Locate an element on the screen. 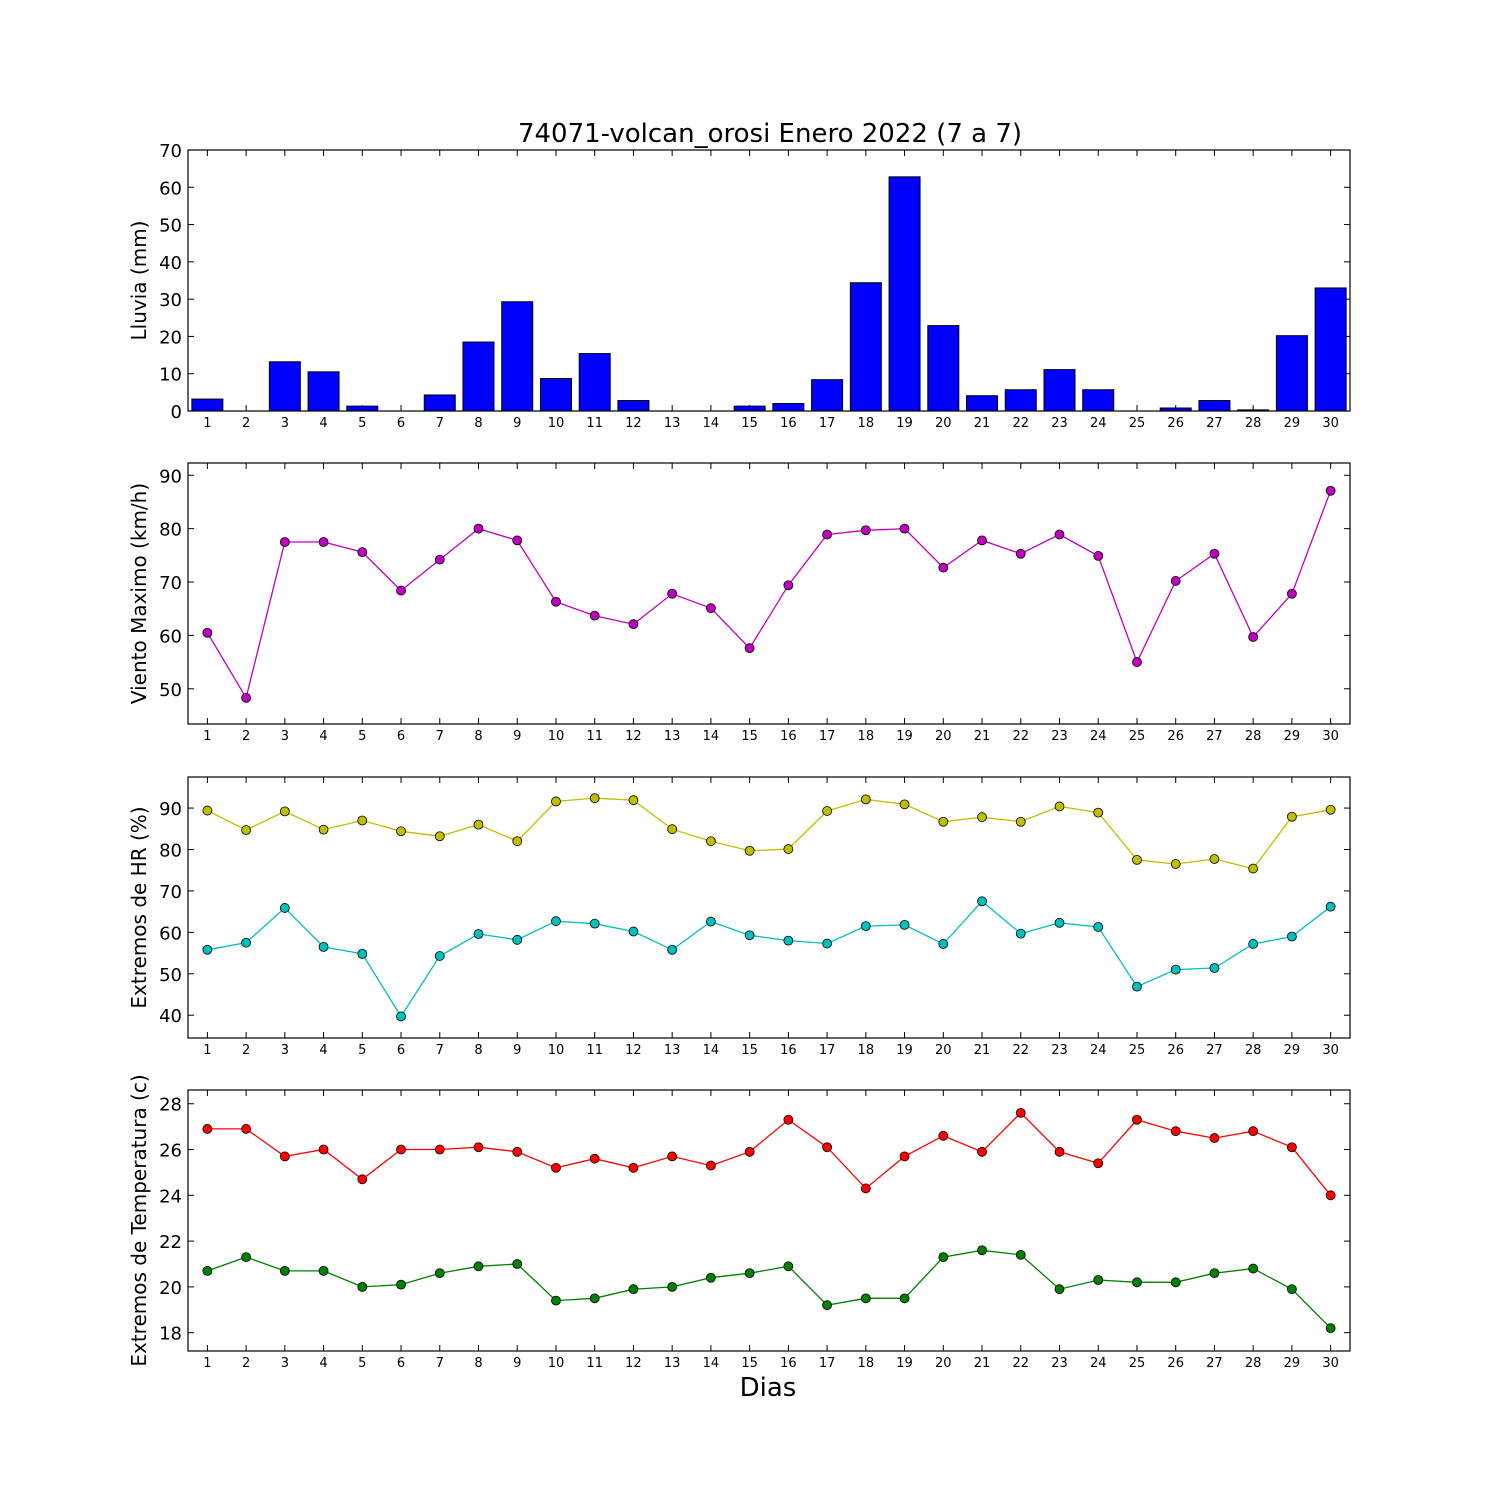 The height and width of the screenshot is (1500, 1500). x-tick-label: 13 is located at coordinates (672, 736).